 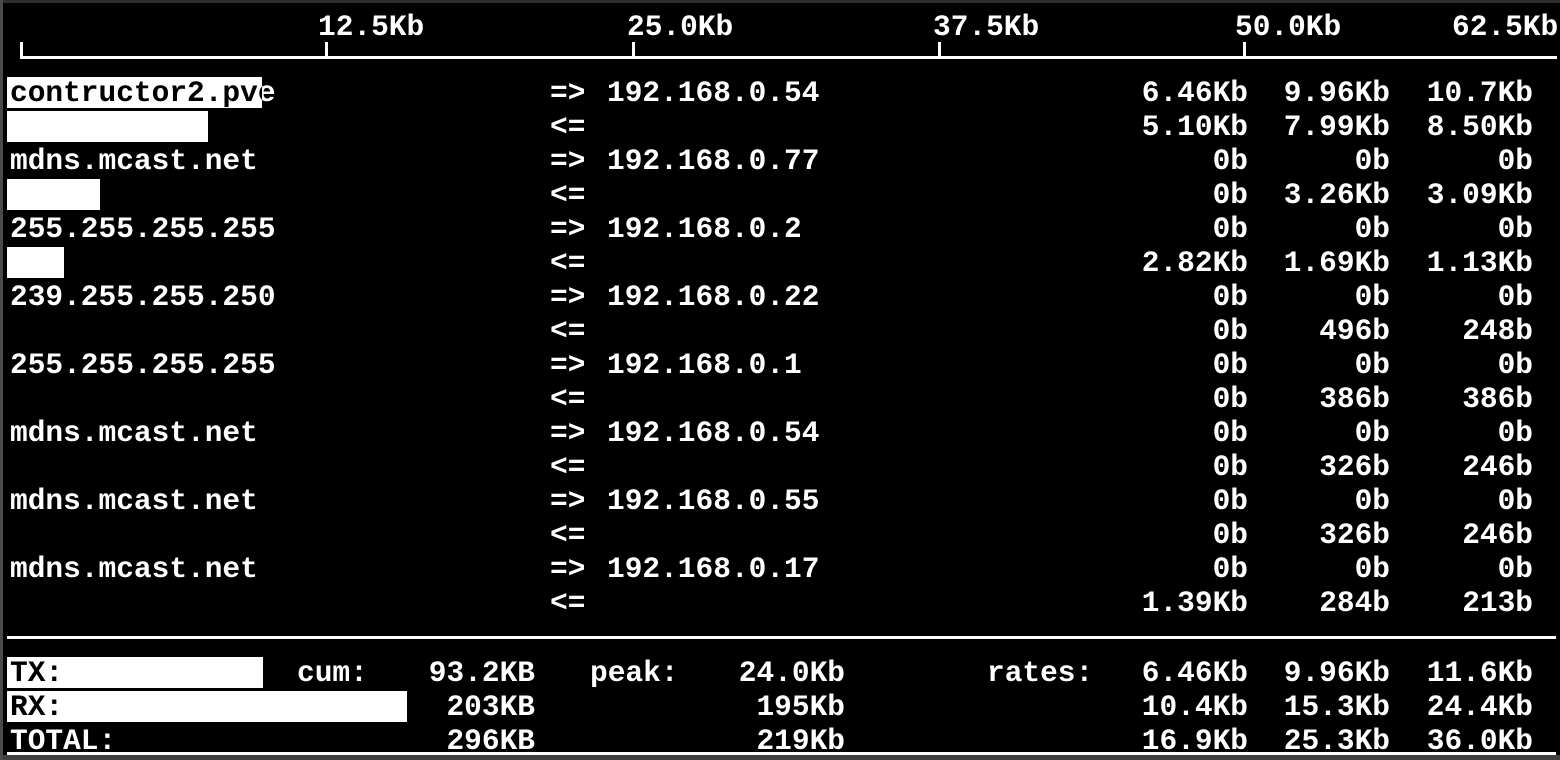 I want to click on rate-10s: 1.69Kb, so click(x=1336, y=263).